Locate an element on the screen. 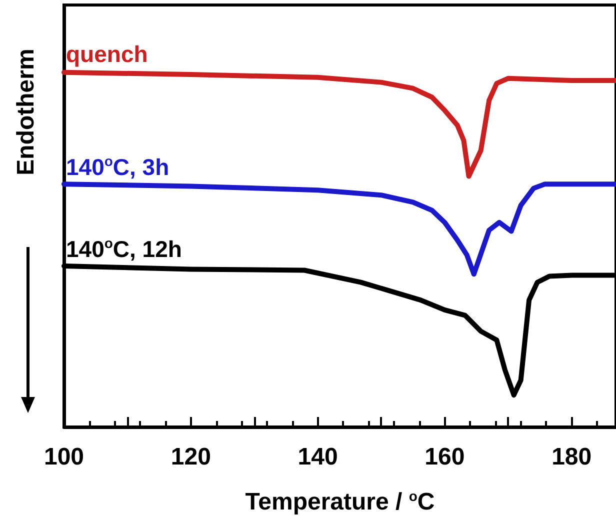  x-tick-label: 100 is located at coordinates (64, 457).